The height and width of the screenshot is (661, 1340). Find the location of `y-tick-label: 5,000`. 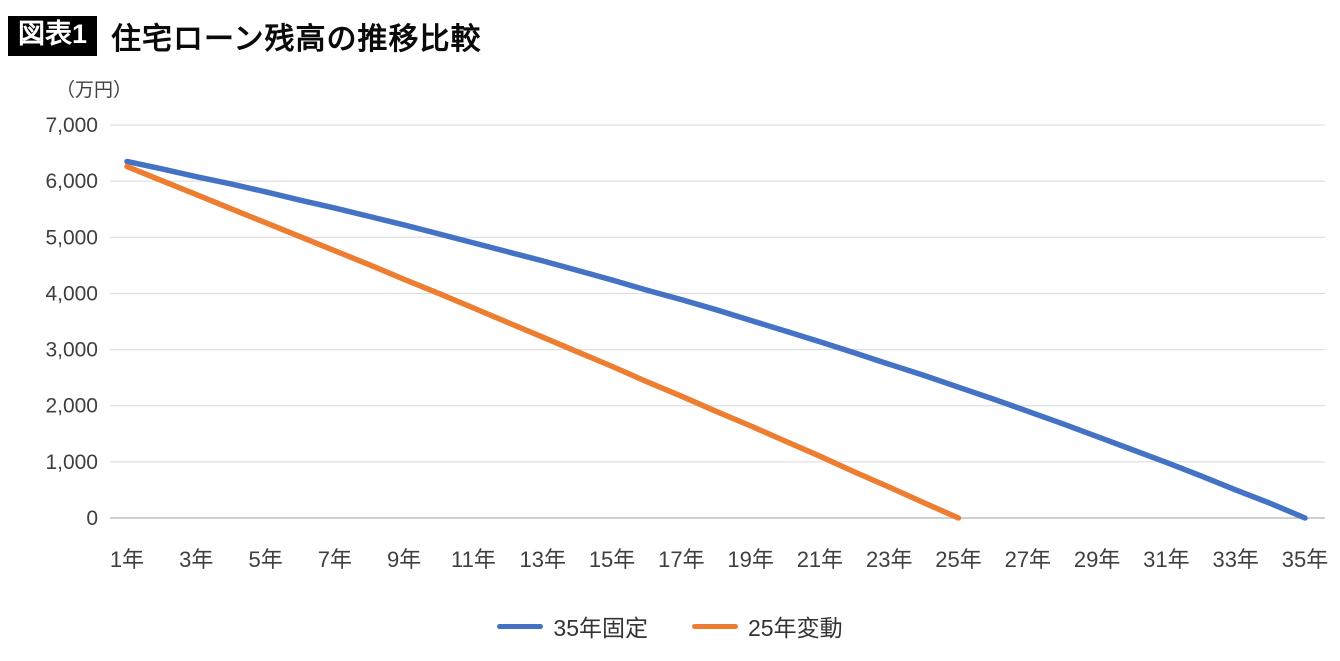

y-tick-label: 5,000 is located at coordinates (71, 237).